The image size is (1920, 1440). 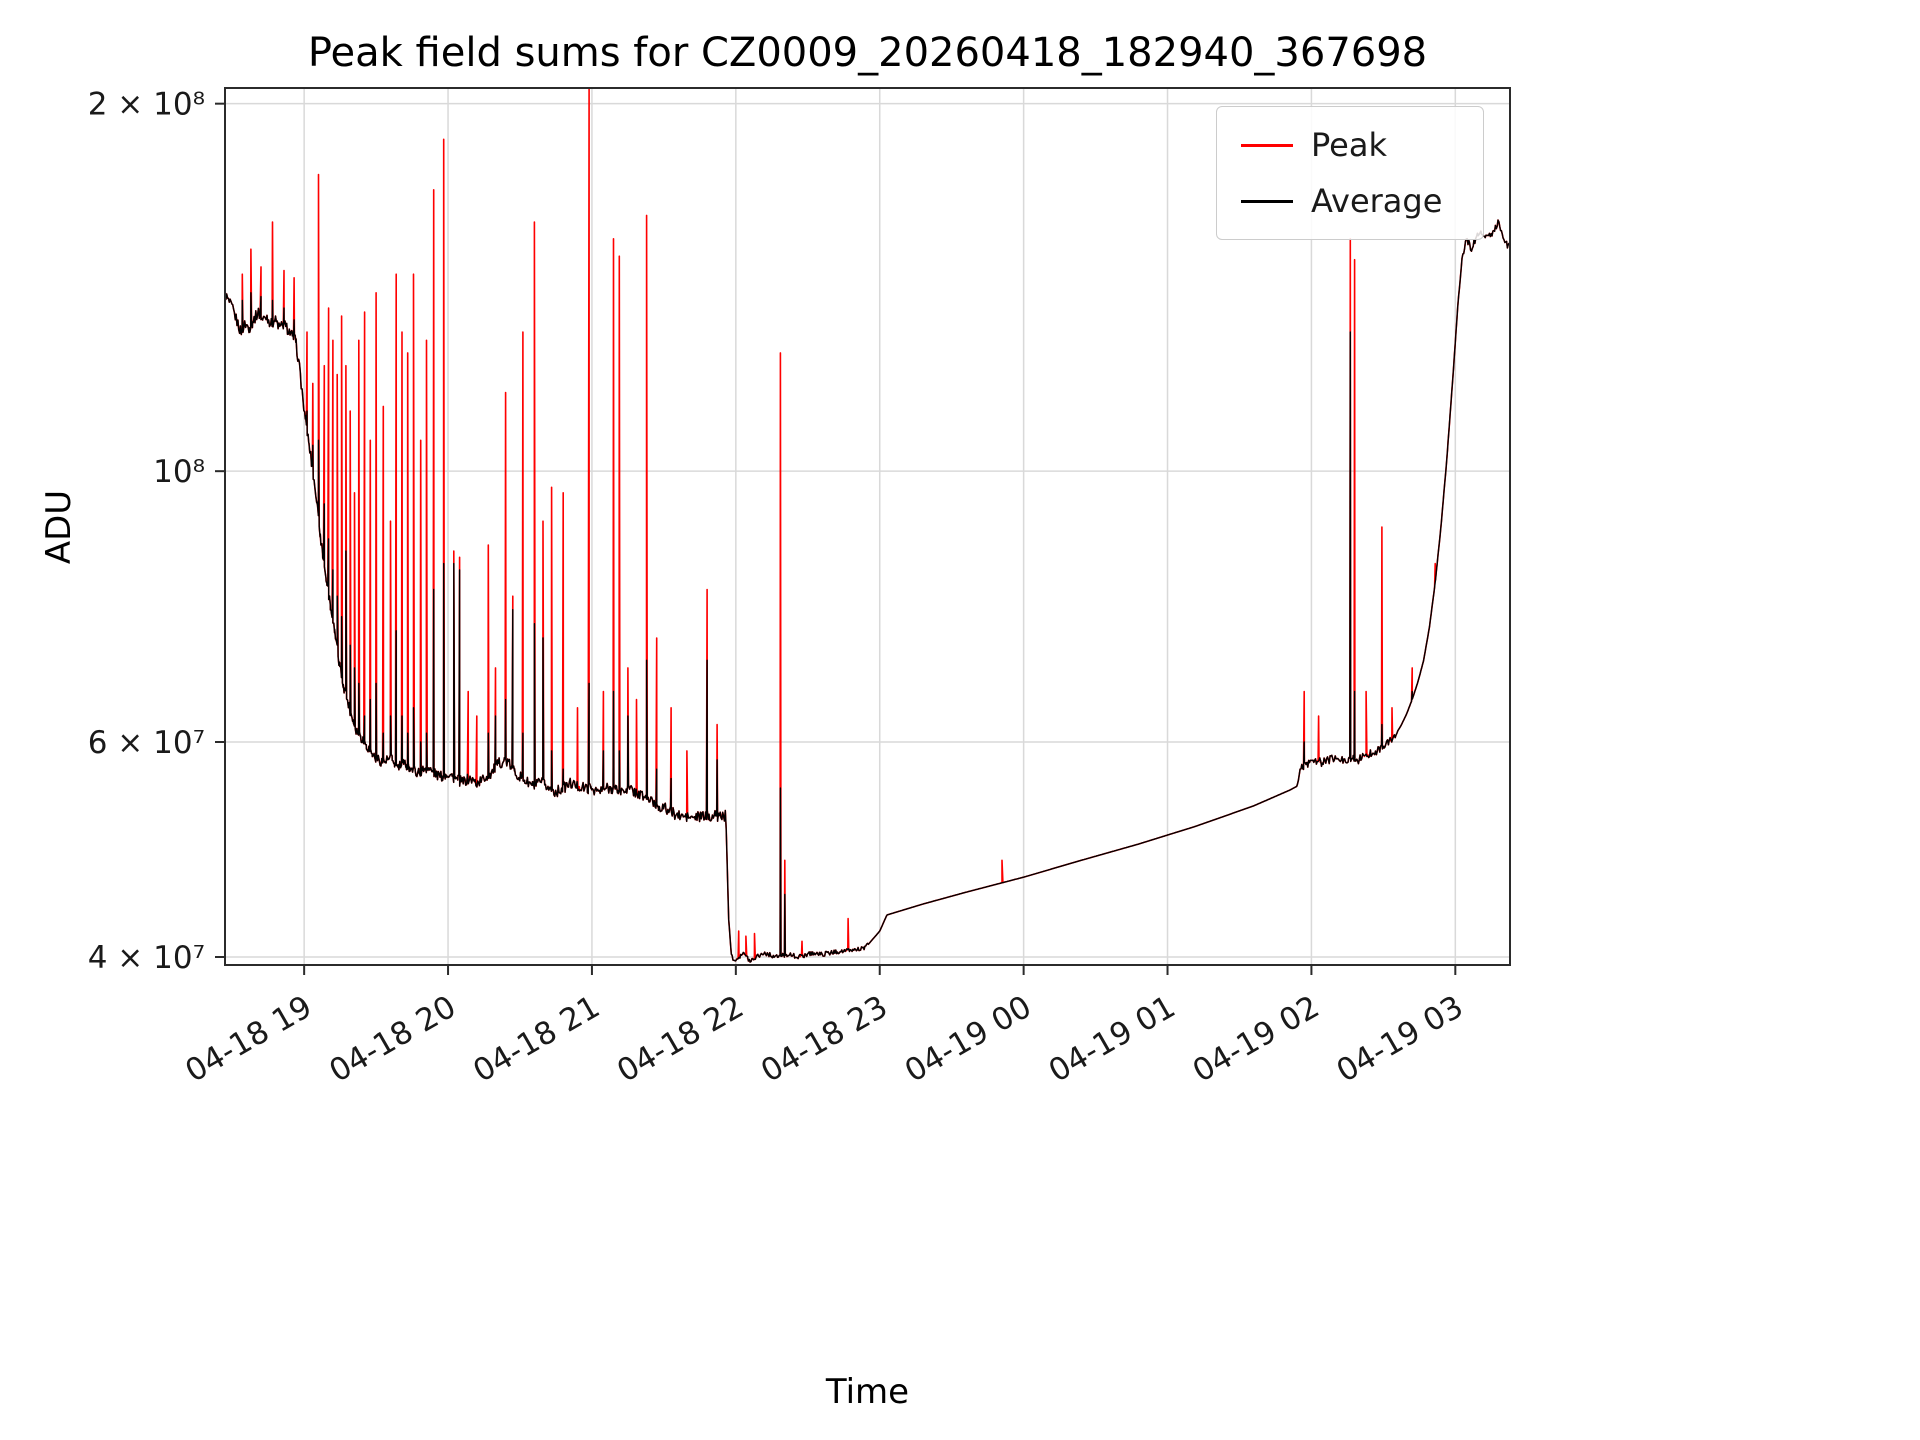 I want to click on x-tick-label: 04-18 20, so click(x=392, y=1039).